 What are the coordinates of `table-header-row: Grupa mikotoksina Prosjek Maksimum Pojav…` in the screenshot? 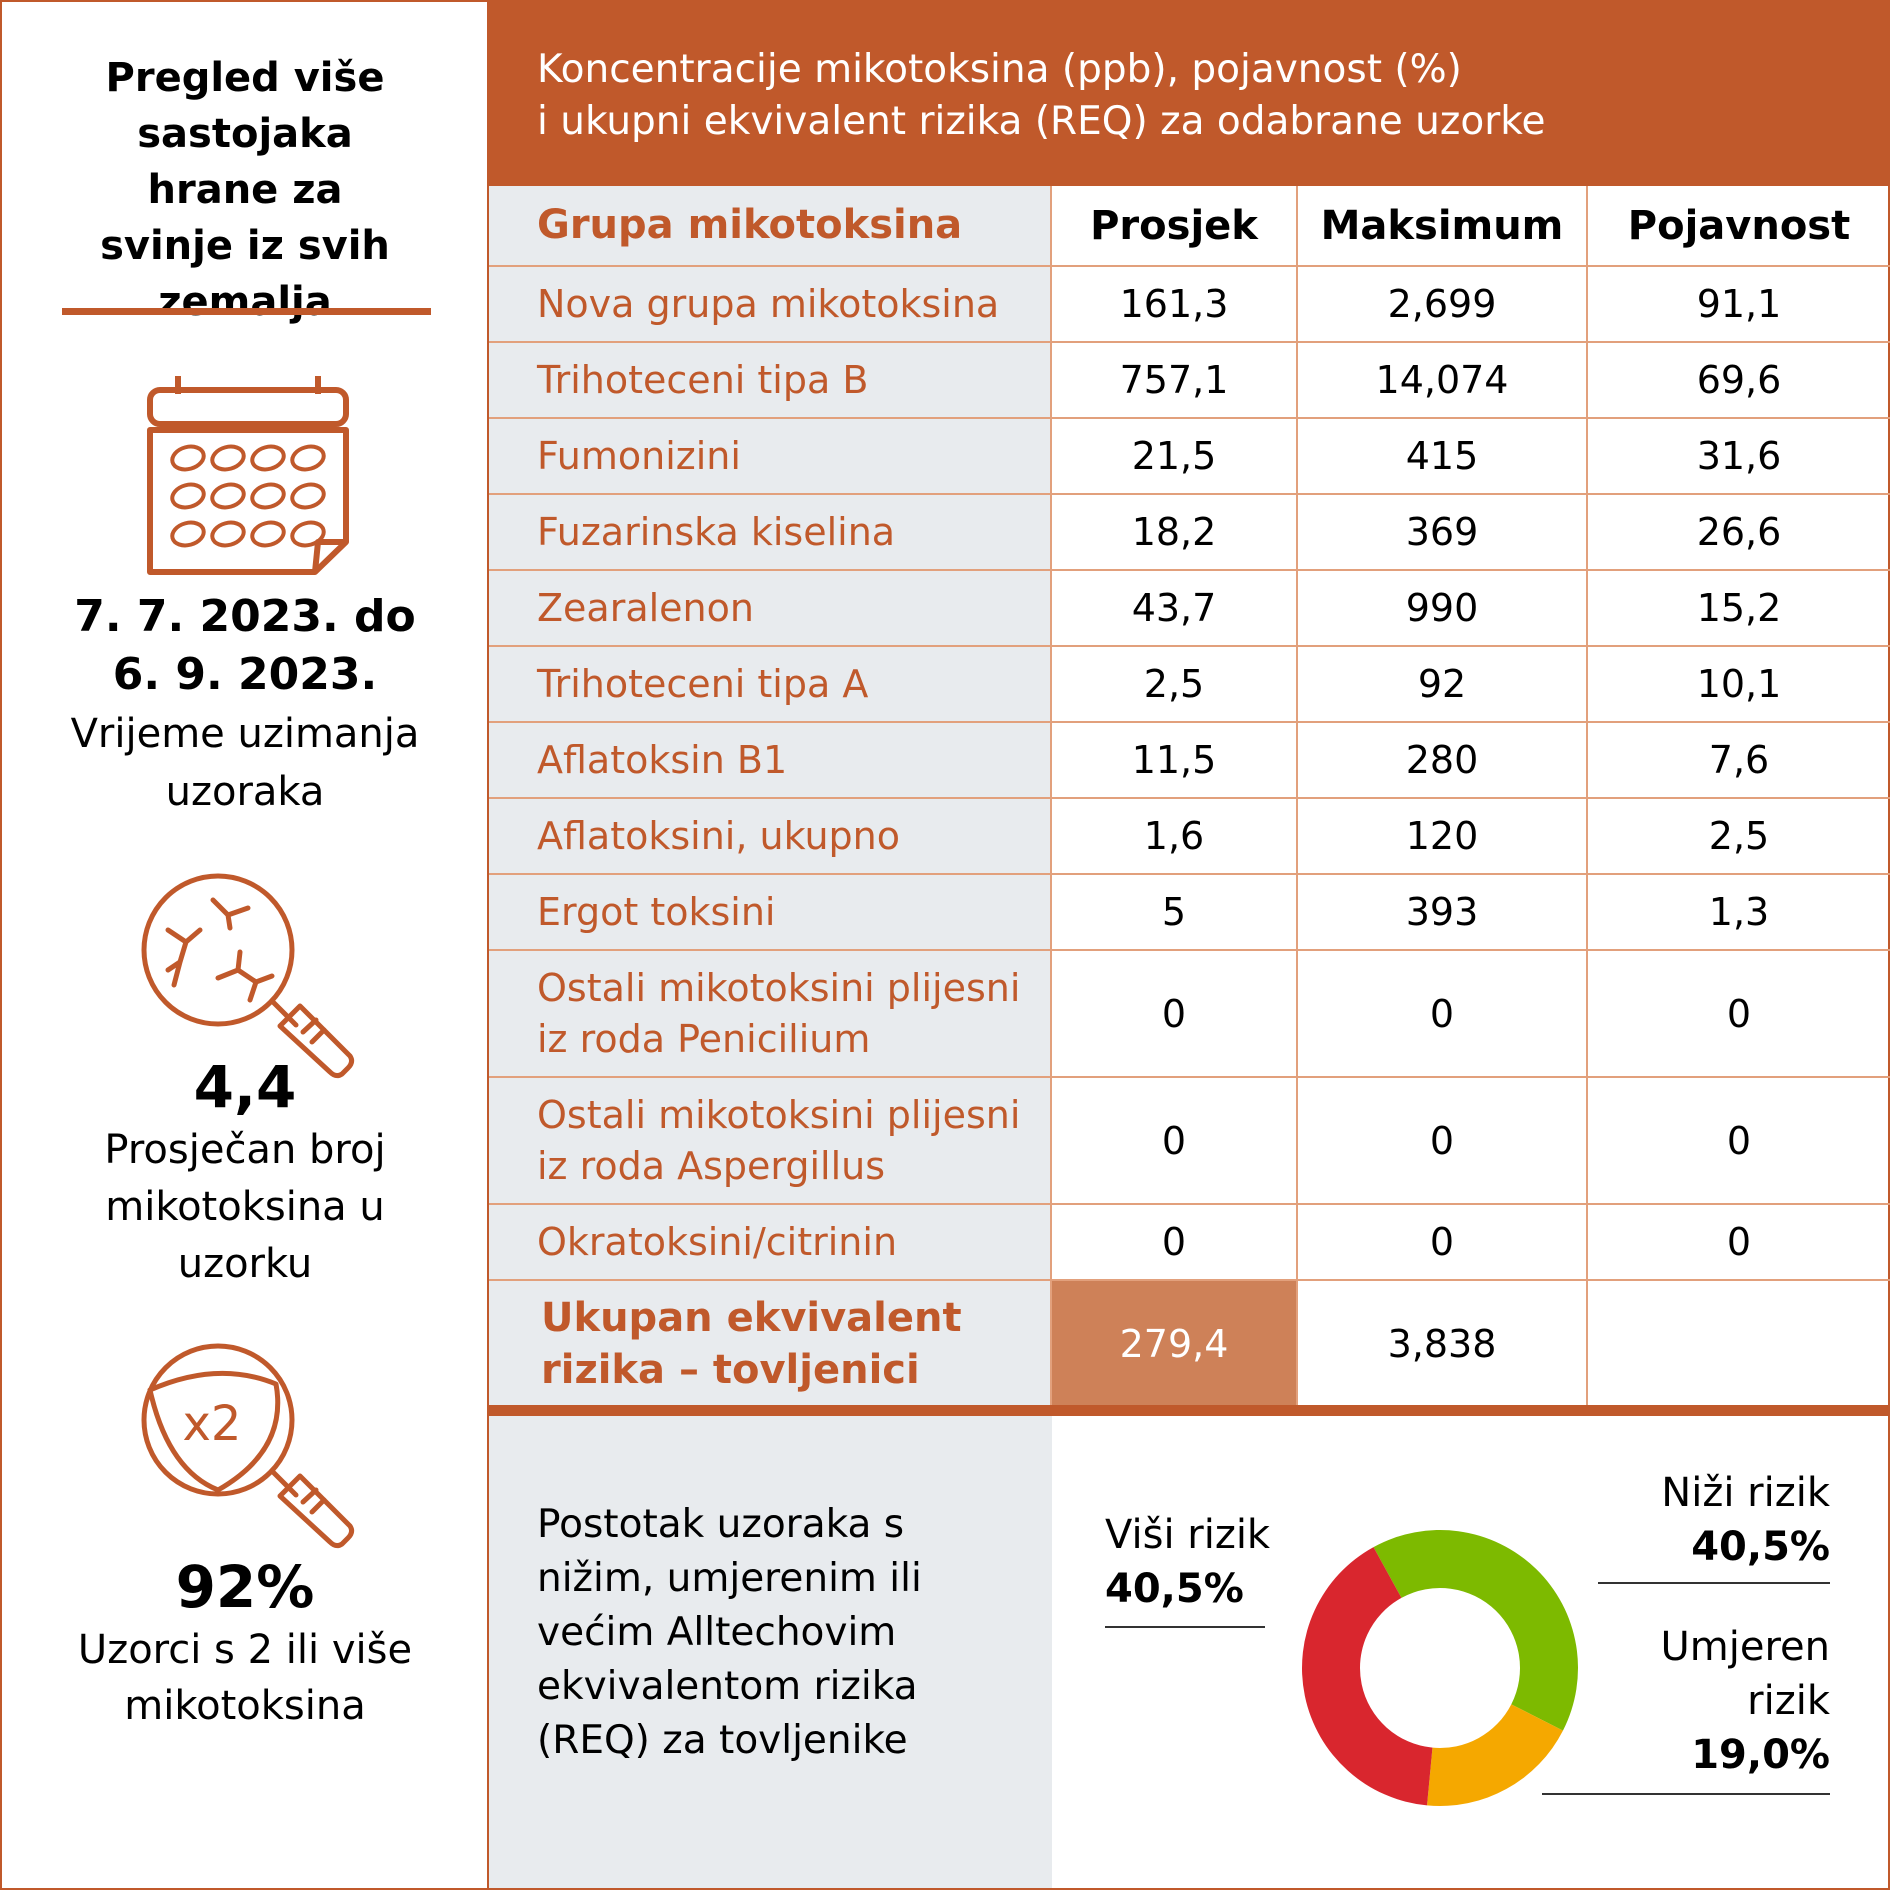 It's located at (1189, 226).